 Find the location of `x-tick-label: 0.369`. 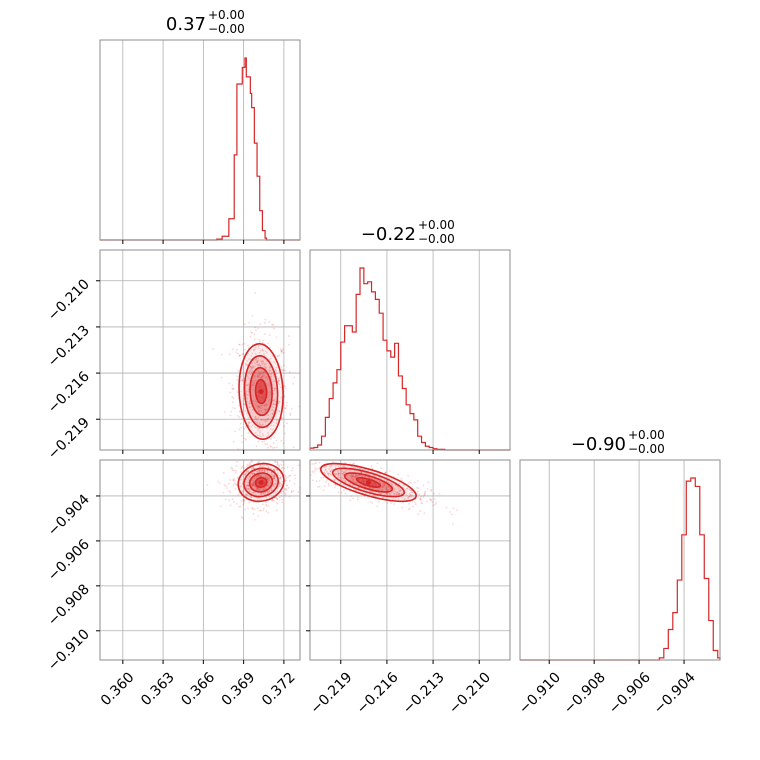

x-tick-label: 0.369 is located at coordinates (239, 689).